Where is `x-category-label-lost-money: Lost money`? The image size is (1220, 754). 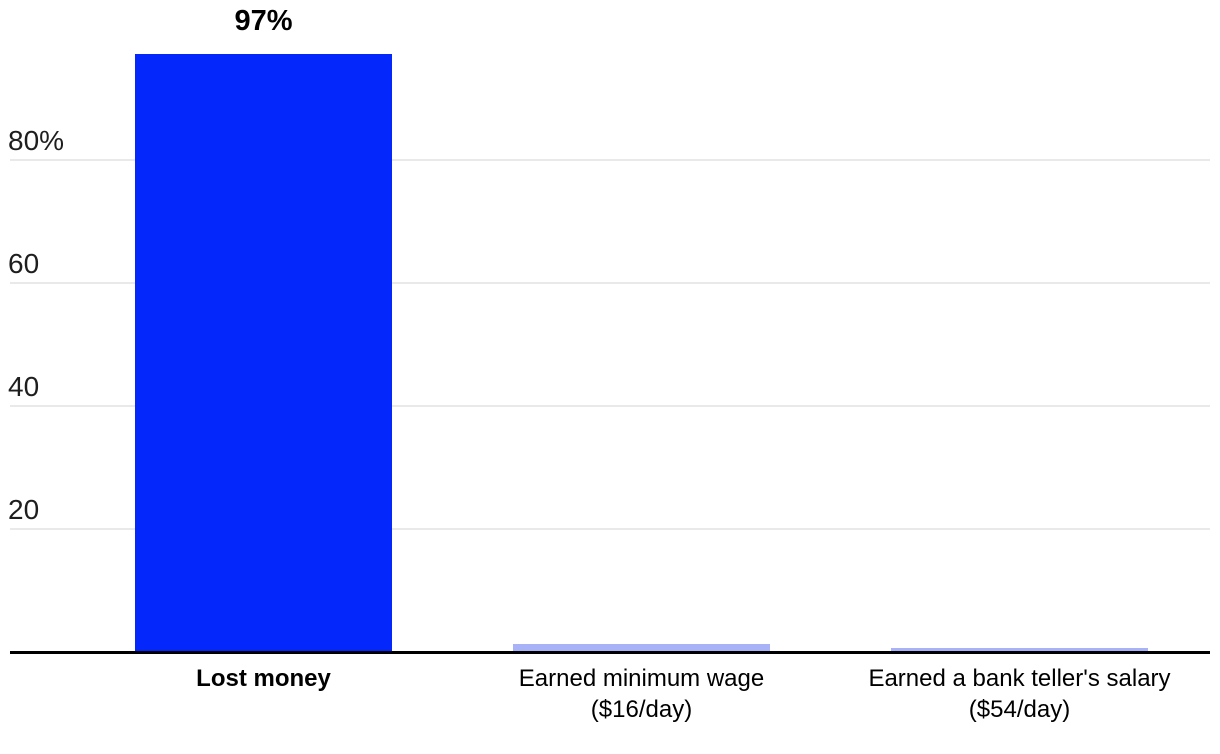
x-category-label-lost-money: Lost money is located at coordinates (264, 678).